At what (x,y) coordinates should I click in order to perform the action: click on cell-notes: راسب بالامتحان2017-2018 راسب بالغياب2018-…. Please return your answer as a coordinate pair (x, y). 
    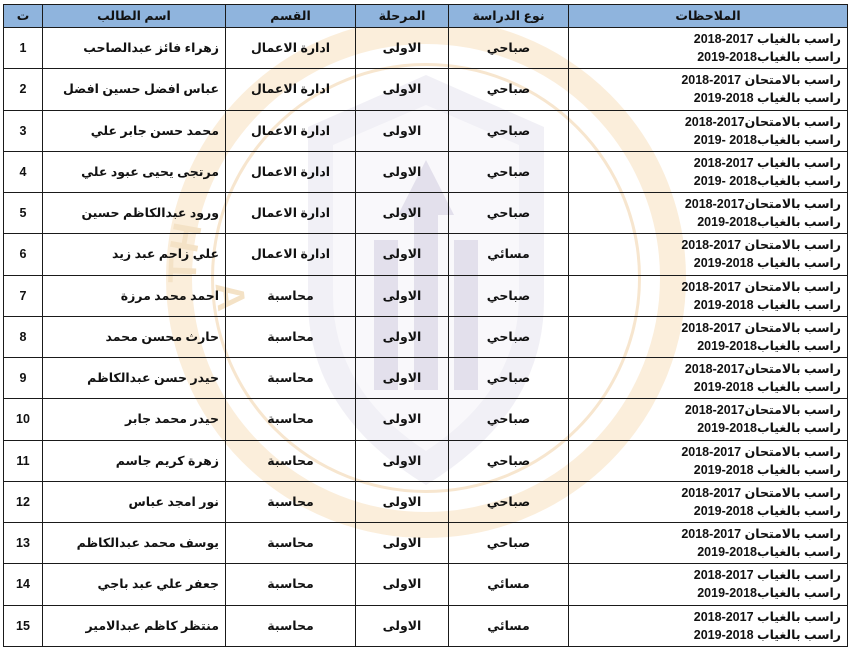
    Looking at the image, I should click on (708, 419).